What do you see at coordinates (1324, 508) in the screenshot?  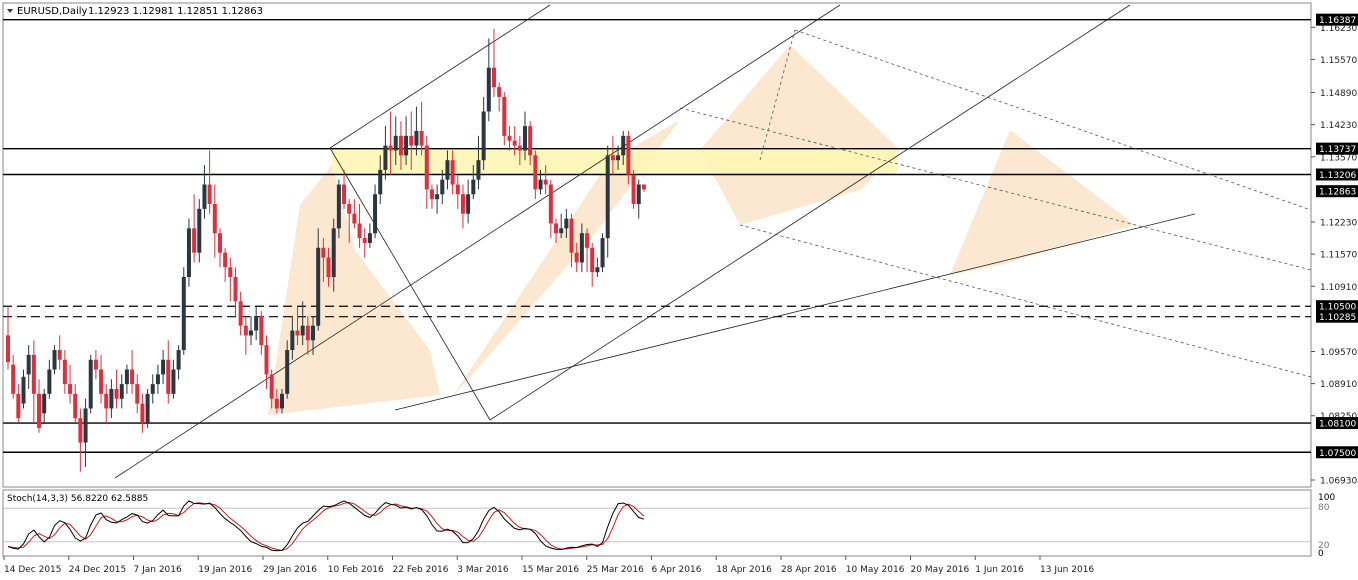 I see `stoch-scale-80: 80` at bounding box center [1324, 508].